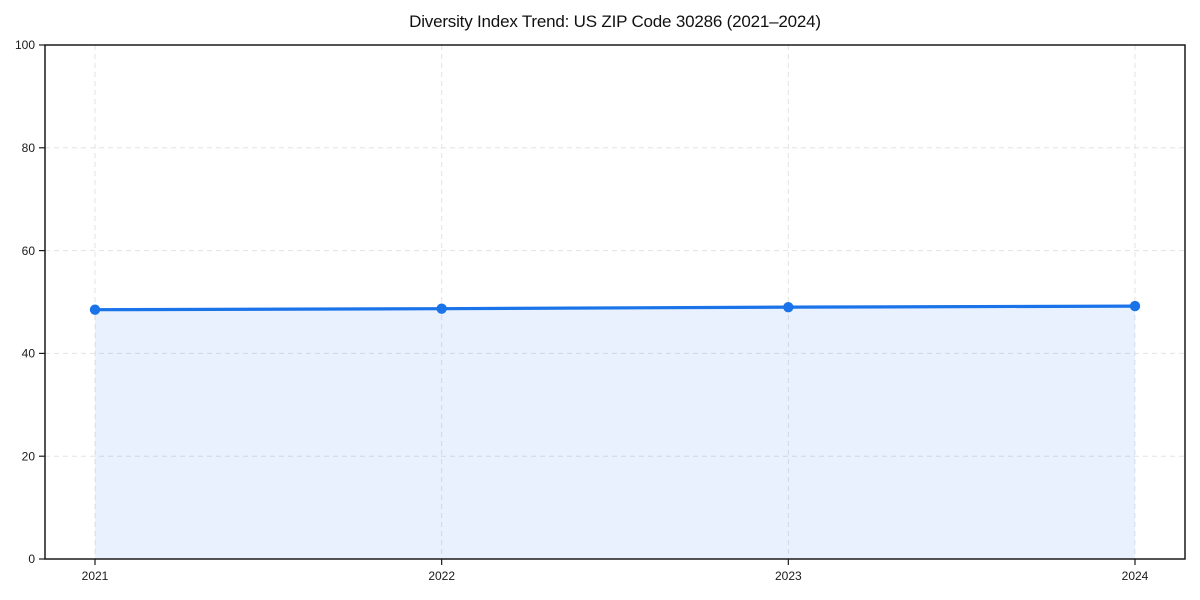  What do you see at coordinates (25, 45) in the screenshot?
I see `y-tick-label: 100` at bounding box center [25, 45].